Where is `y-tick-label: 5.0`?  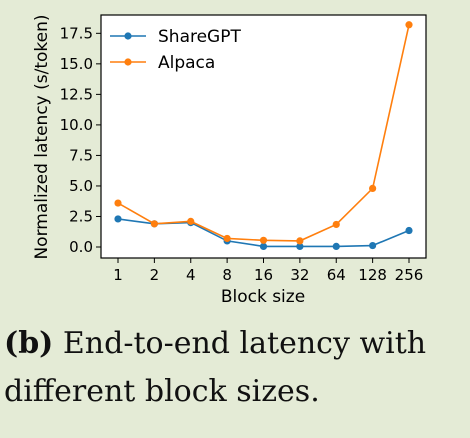 y-tick-label: 5.0 is located at coordinates (81, 186).